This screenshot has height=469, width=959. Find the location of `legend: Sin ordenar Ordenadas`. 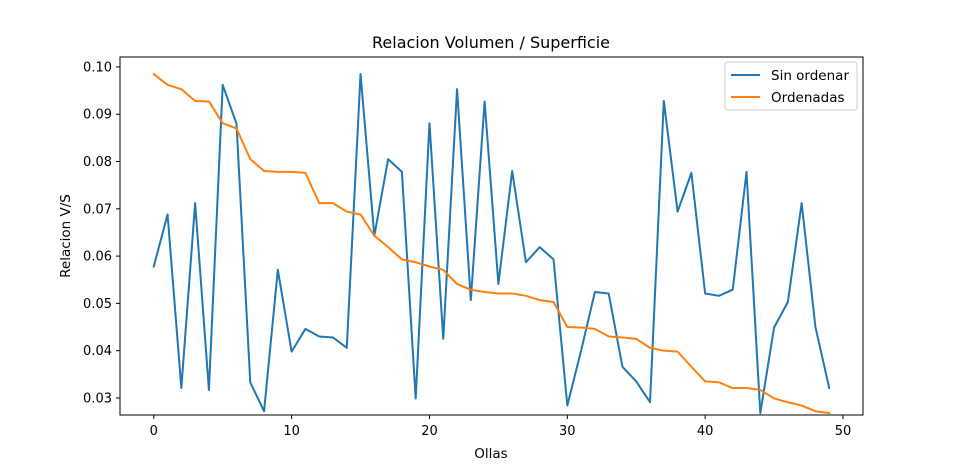

legend: Sin ordenar Ordenadas is located at coordinates (791, 86).